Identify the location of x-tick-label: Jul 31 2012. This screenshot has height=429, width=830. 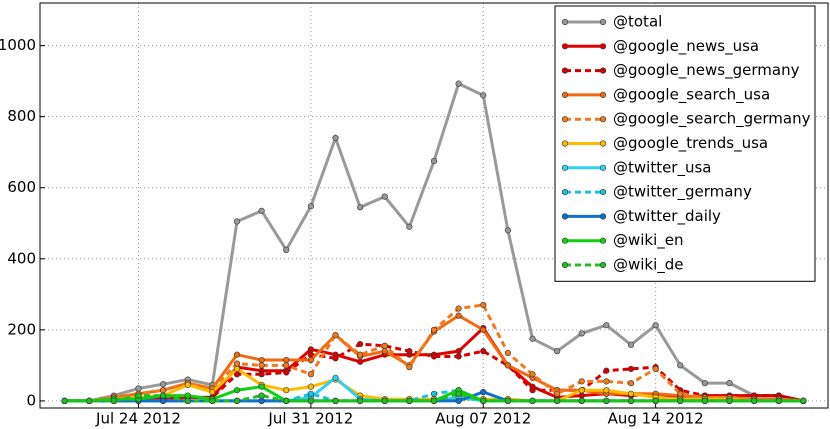
(310, 419).